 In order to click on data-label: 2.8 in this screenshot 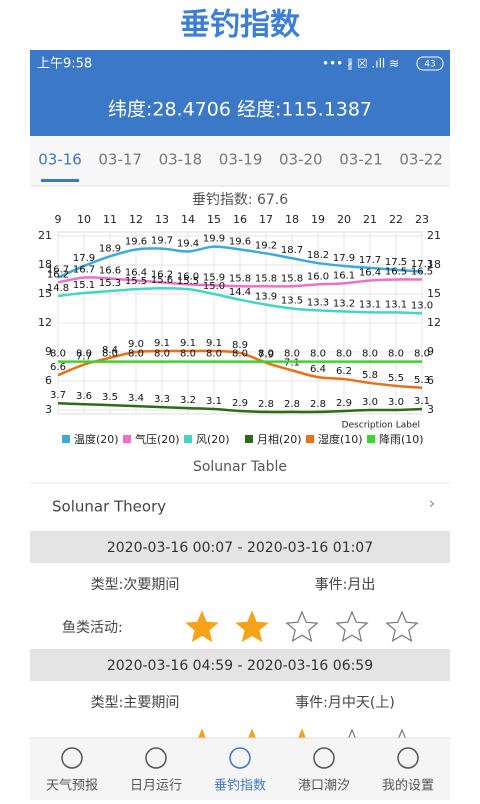, I will do `click(266, 404)`.